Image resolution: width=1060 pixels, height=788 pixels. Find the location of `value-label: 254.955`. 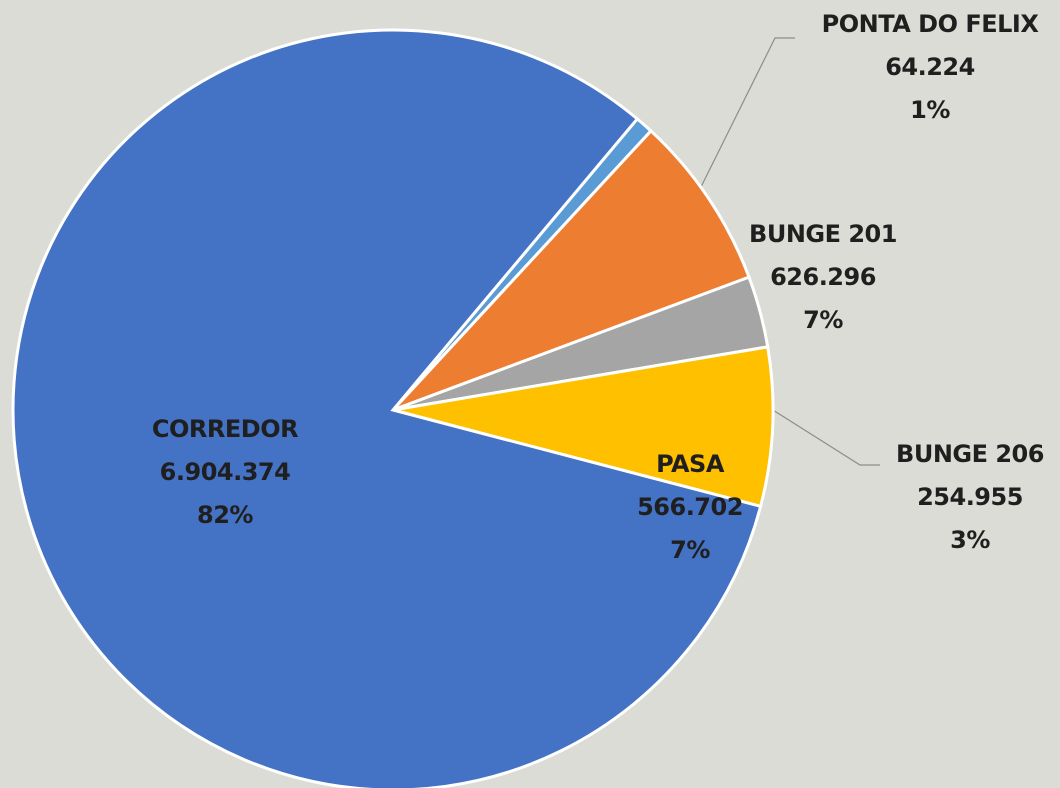

value-label: 254.955 is located at coordinates (970, 497).